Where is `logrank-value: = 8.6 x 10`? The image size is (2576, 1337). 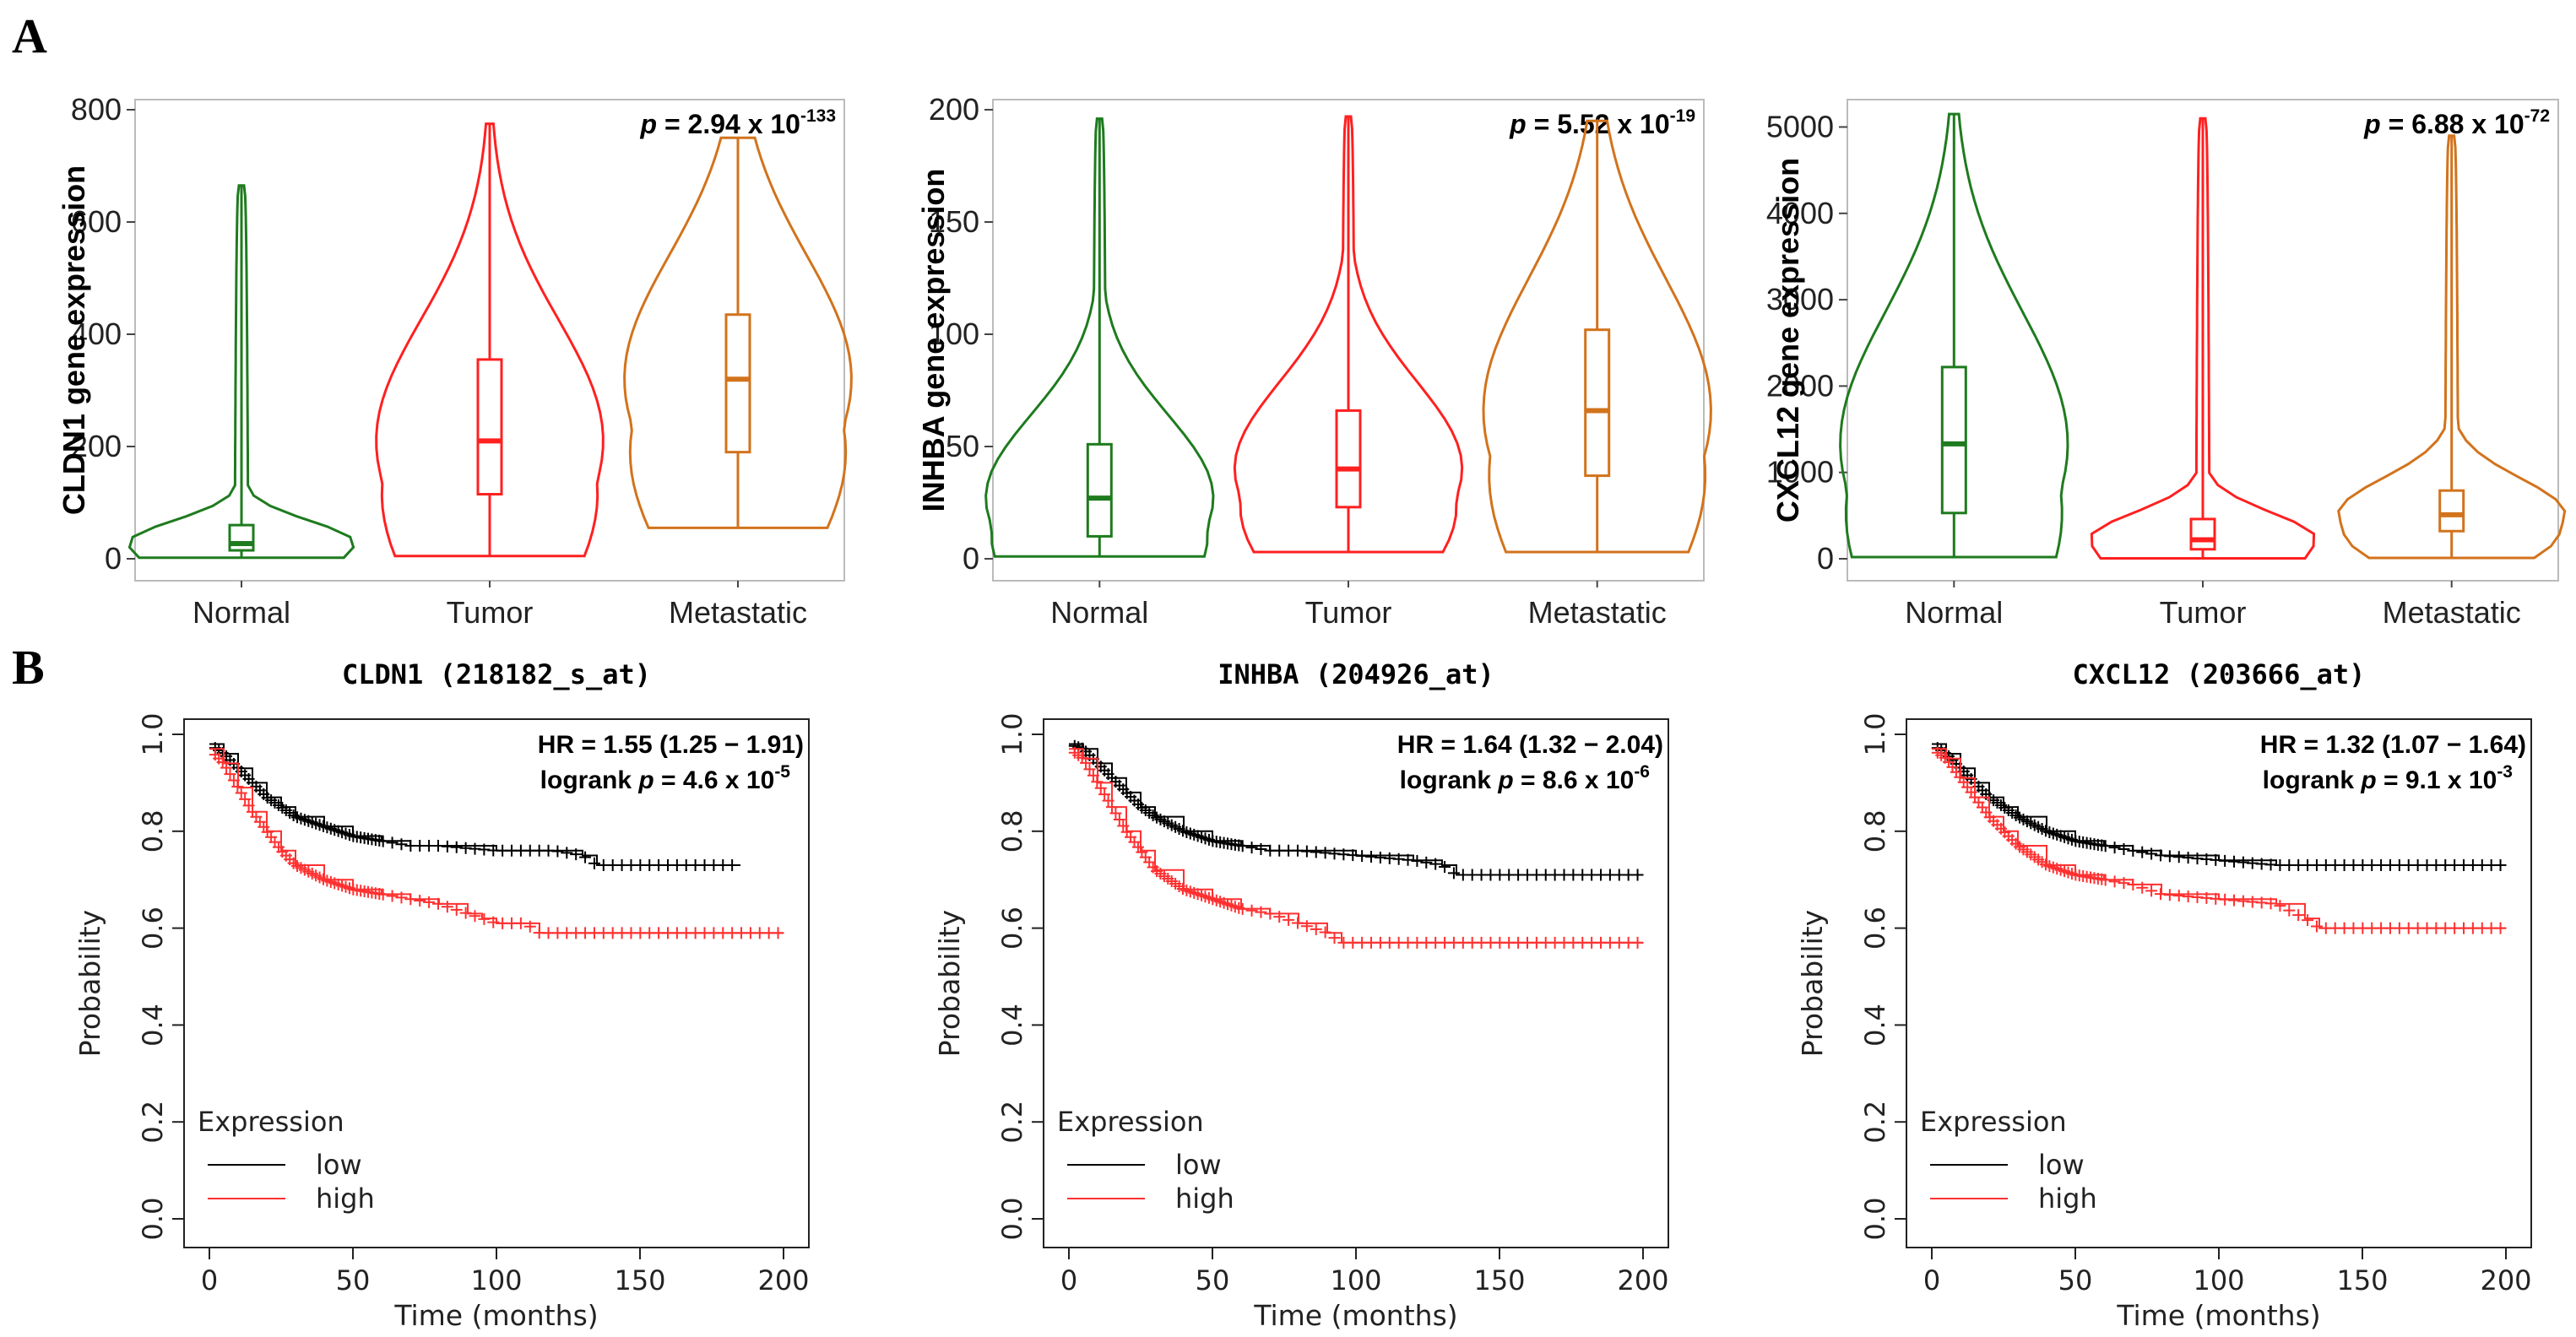
logrank-value: = 8.6 x 10 is located at coordinates (1575, 780).